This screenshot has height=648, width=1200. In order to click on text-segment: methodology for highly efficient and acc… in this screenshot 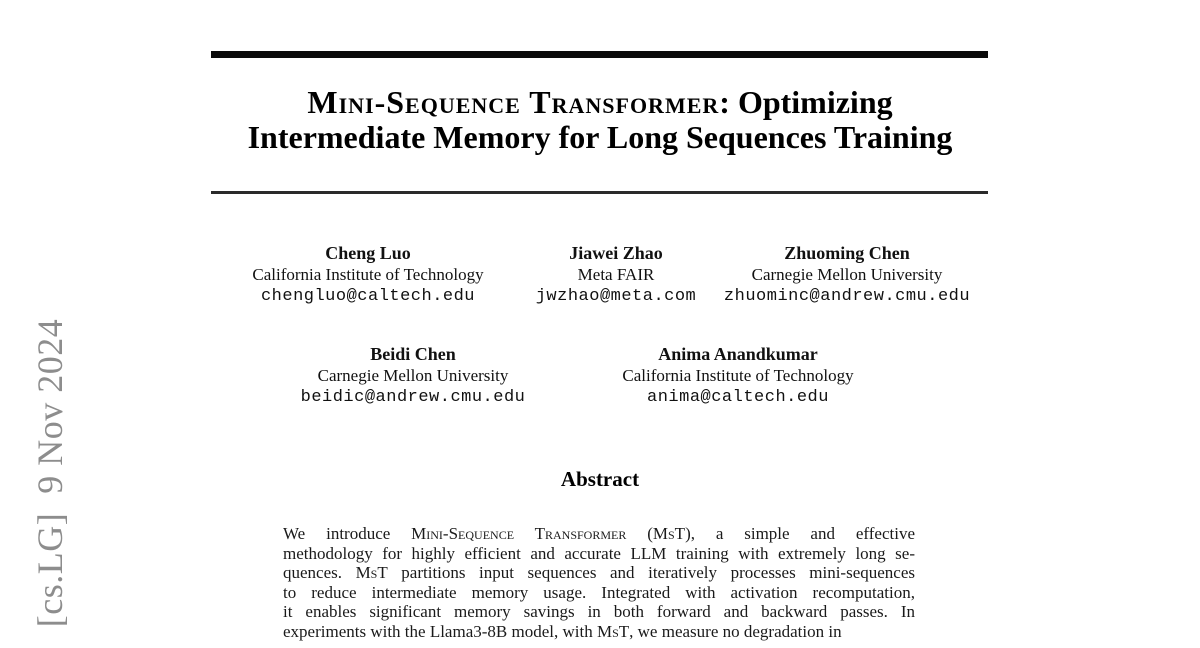, I will do `click(599, 553)`.